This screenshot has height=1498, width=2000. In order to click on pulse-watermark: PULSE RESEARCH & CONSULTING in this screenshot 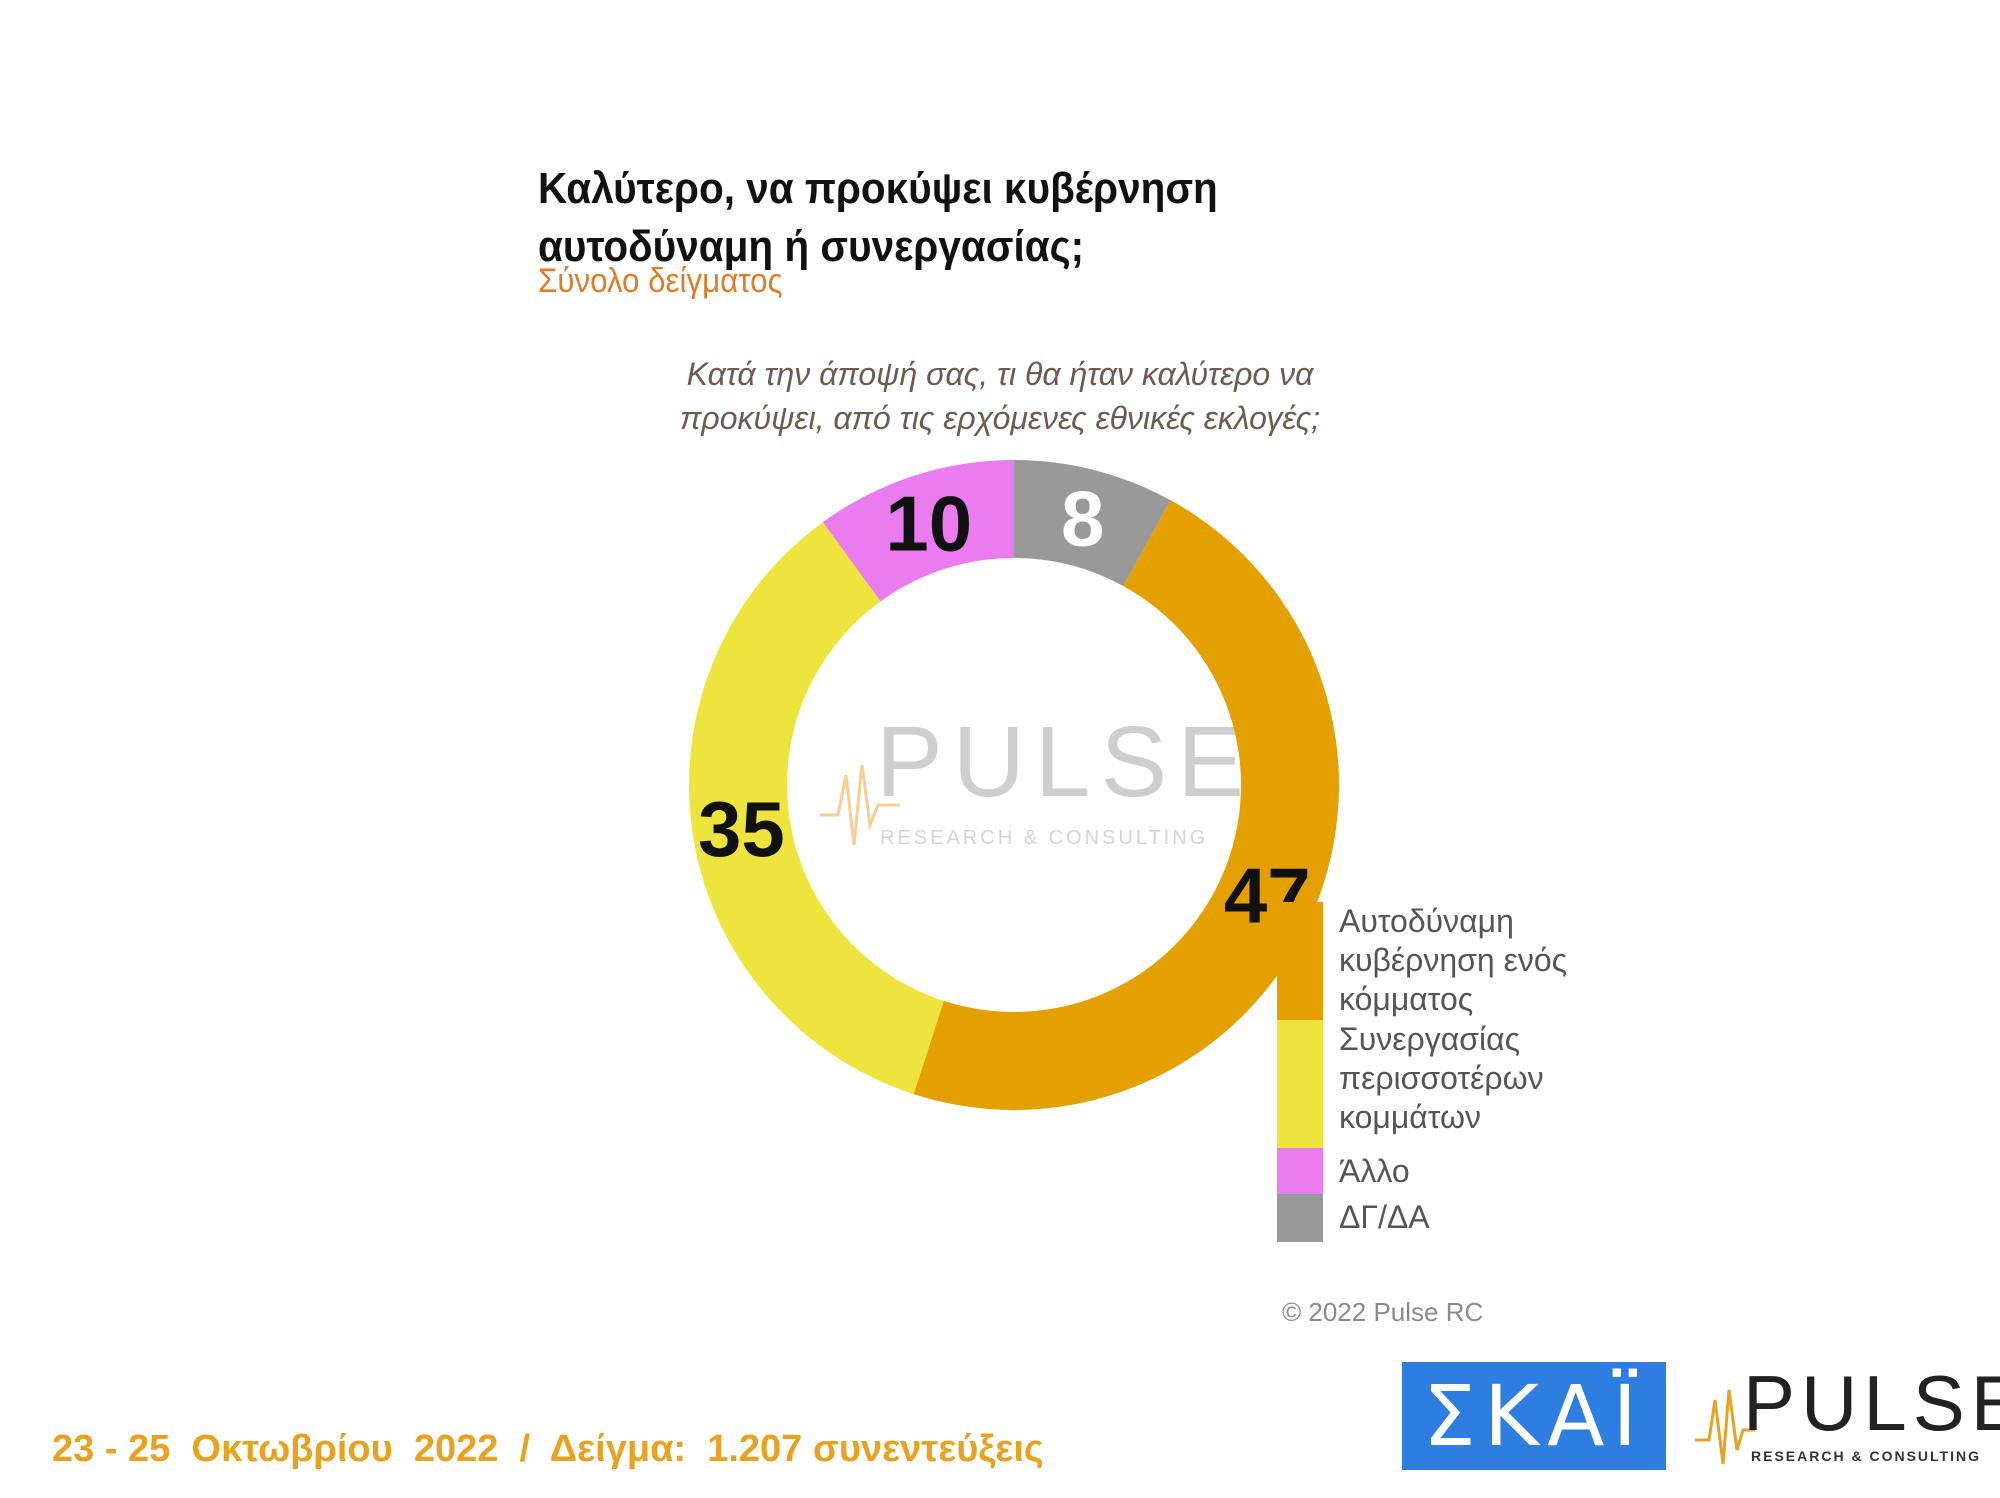, I will do `click(1032, 785)`.